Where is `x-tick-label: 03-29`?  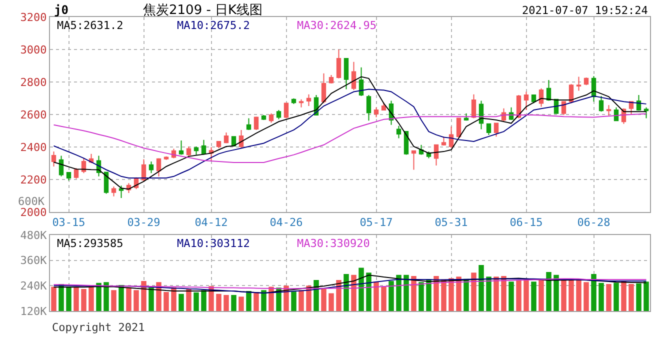 x-tick-label: 03-29 is located at coordinates (143, 223).